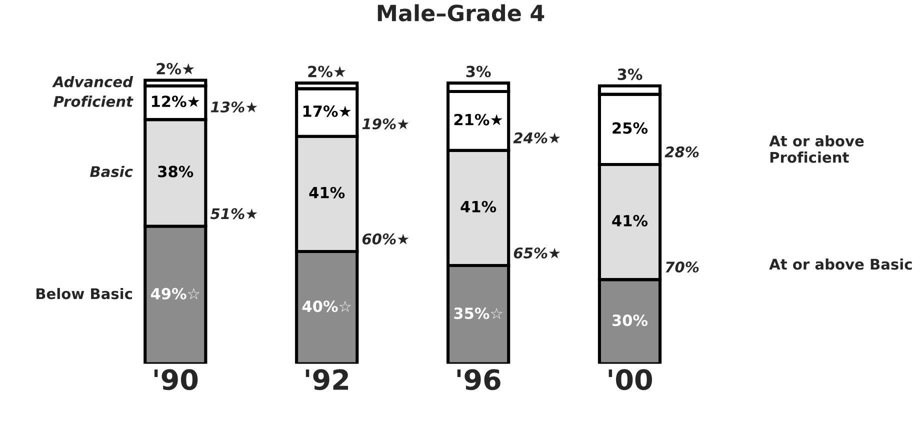 Image resolution: width=921 pixels, height=423 pixels. I want to click on data-label: 49%☆, so click(175, 294).